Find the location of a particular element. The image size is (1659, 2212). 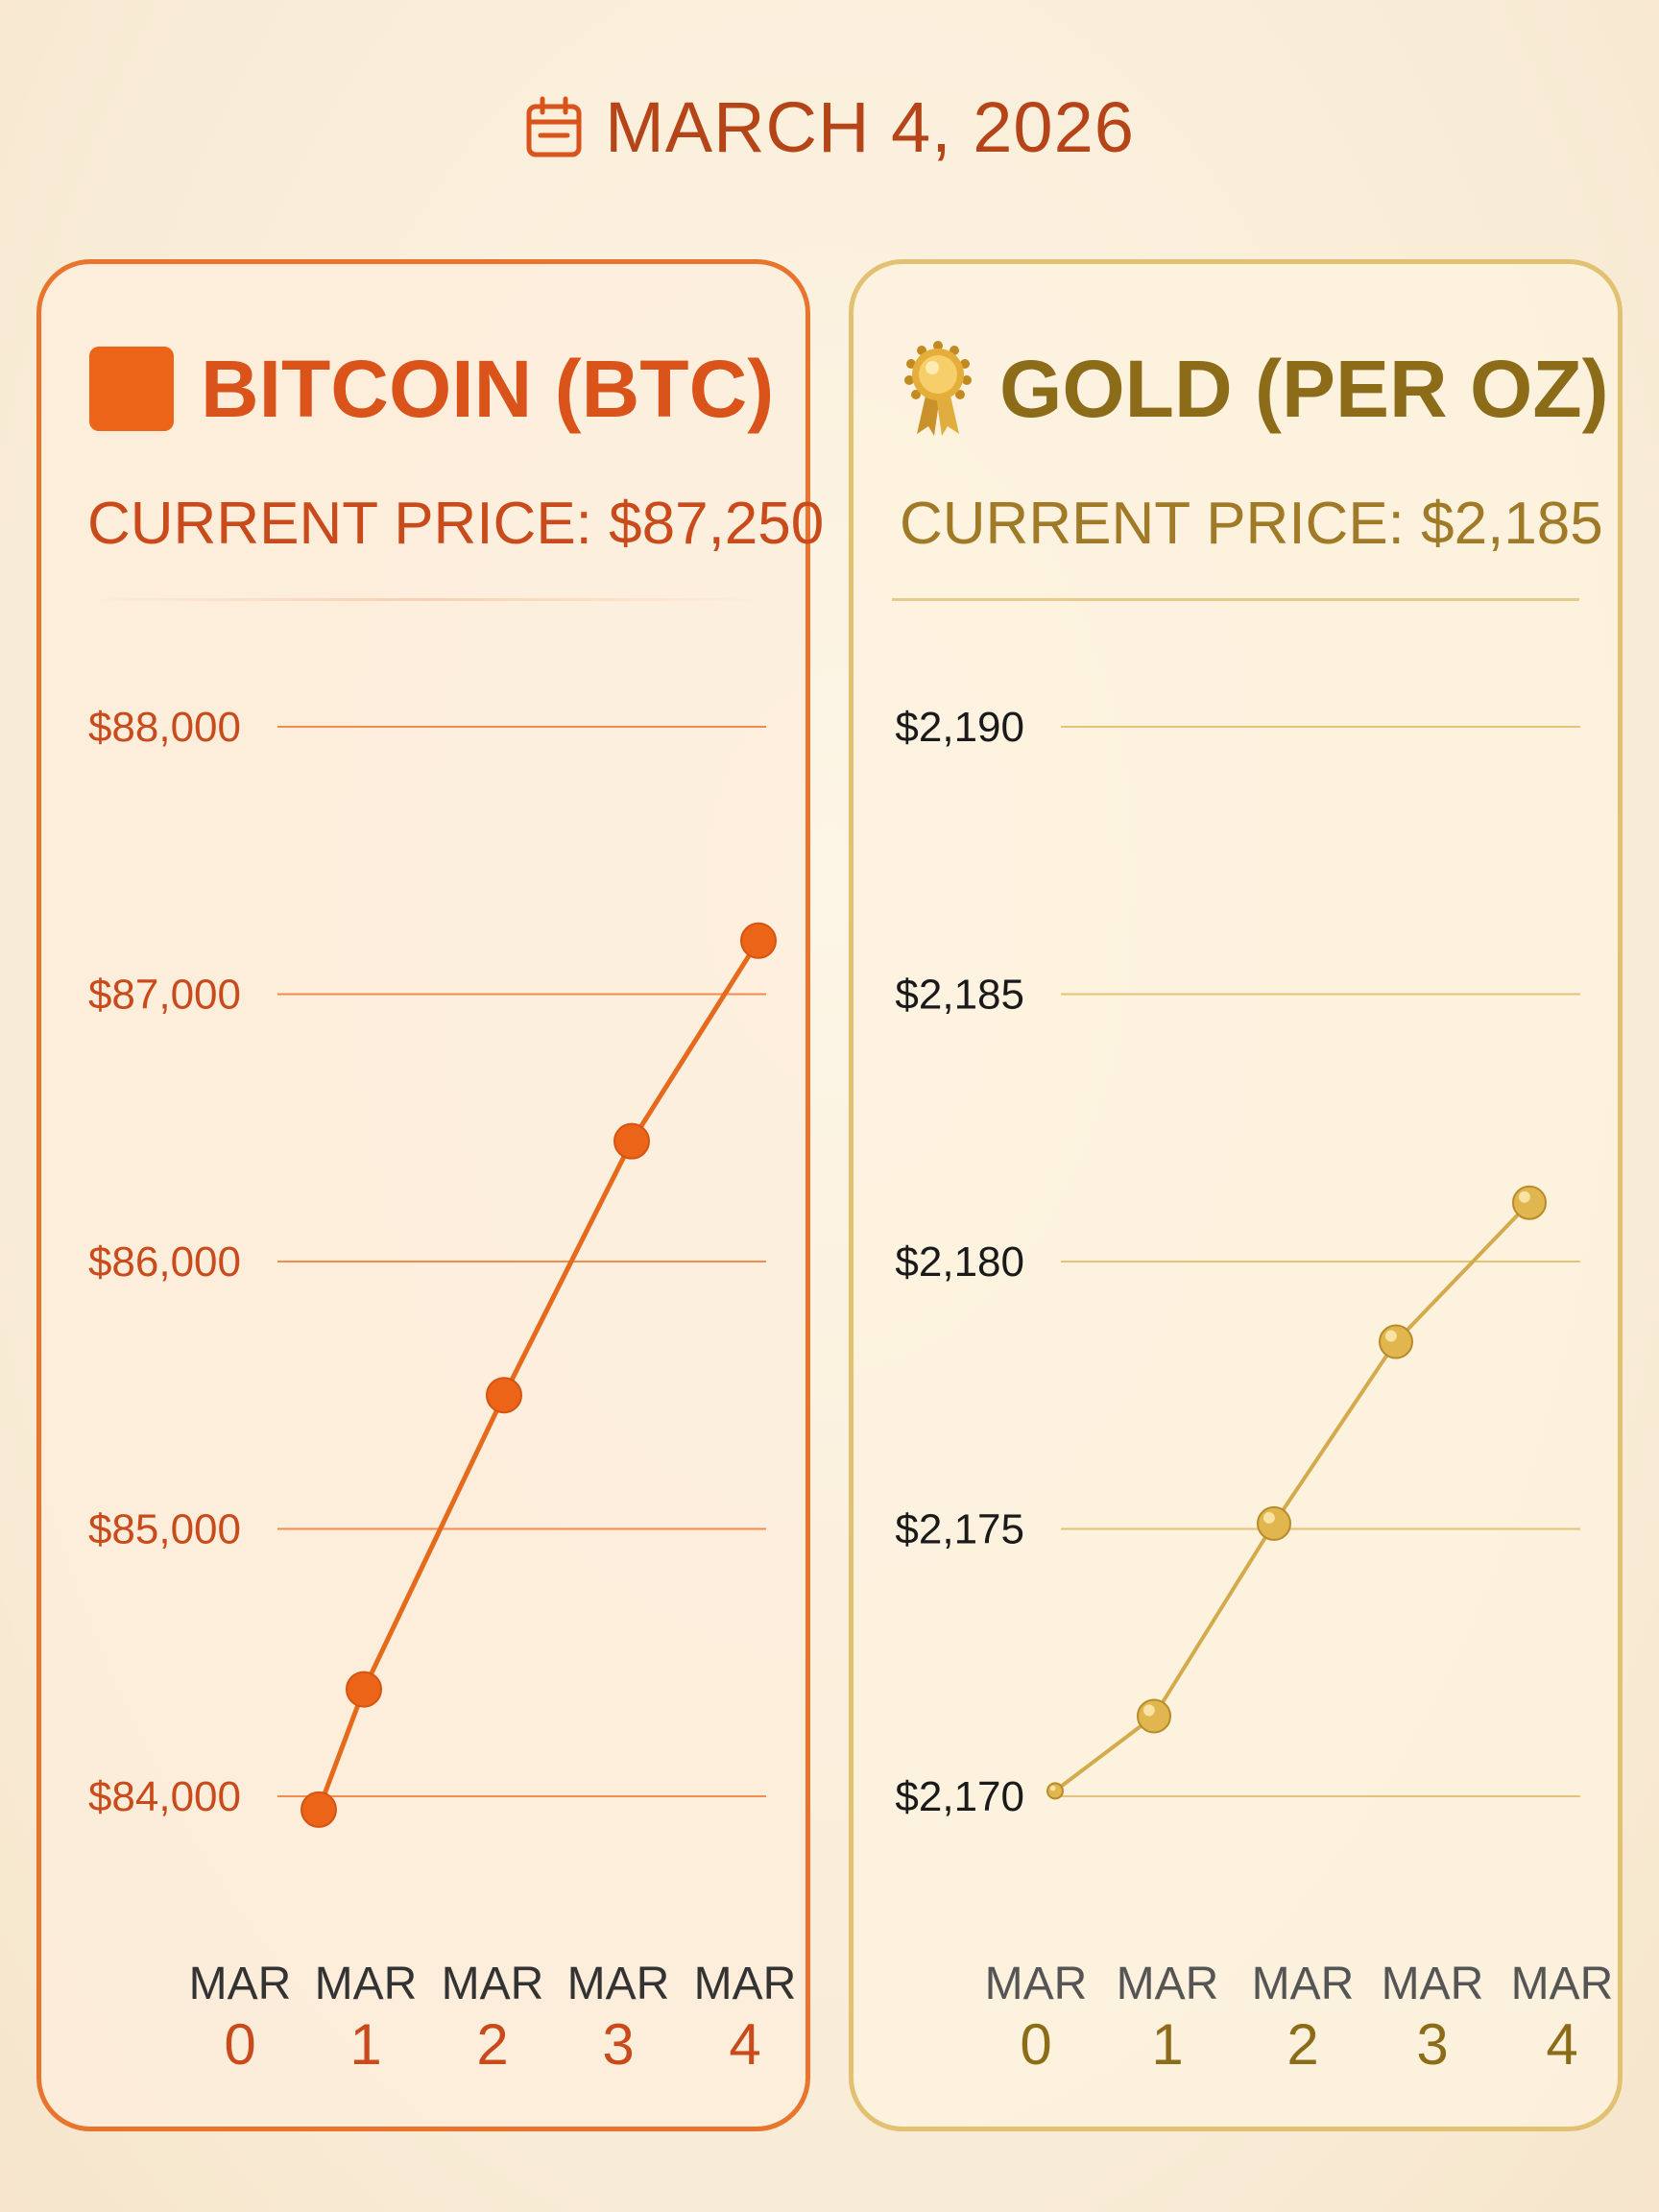

gold-y-tick-label: $2,190 is located at coordinates (959, 728).